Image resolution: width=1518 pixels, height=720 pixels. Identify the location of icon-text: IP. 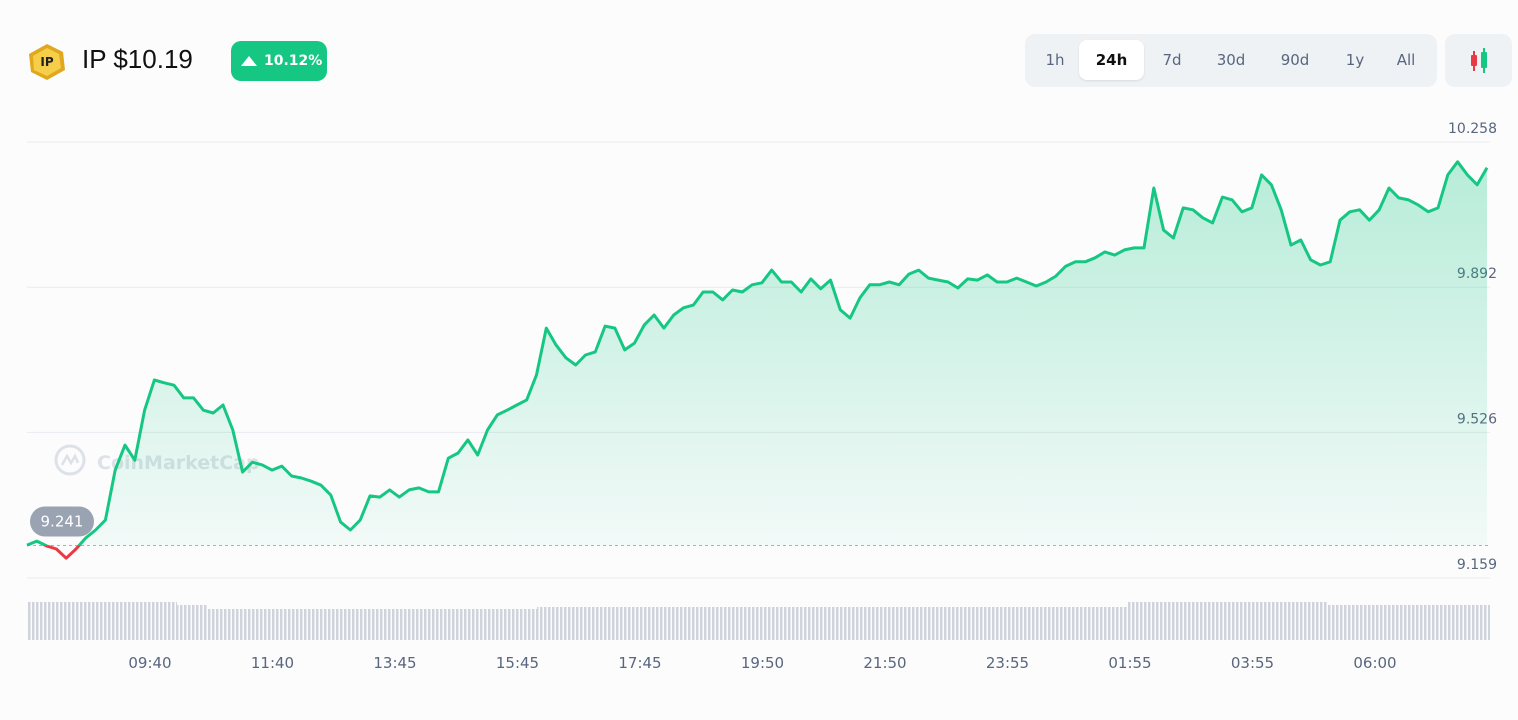
(47, 62).